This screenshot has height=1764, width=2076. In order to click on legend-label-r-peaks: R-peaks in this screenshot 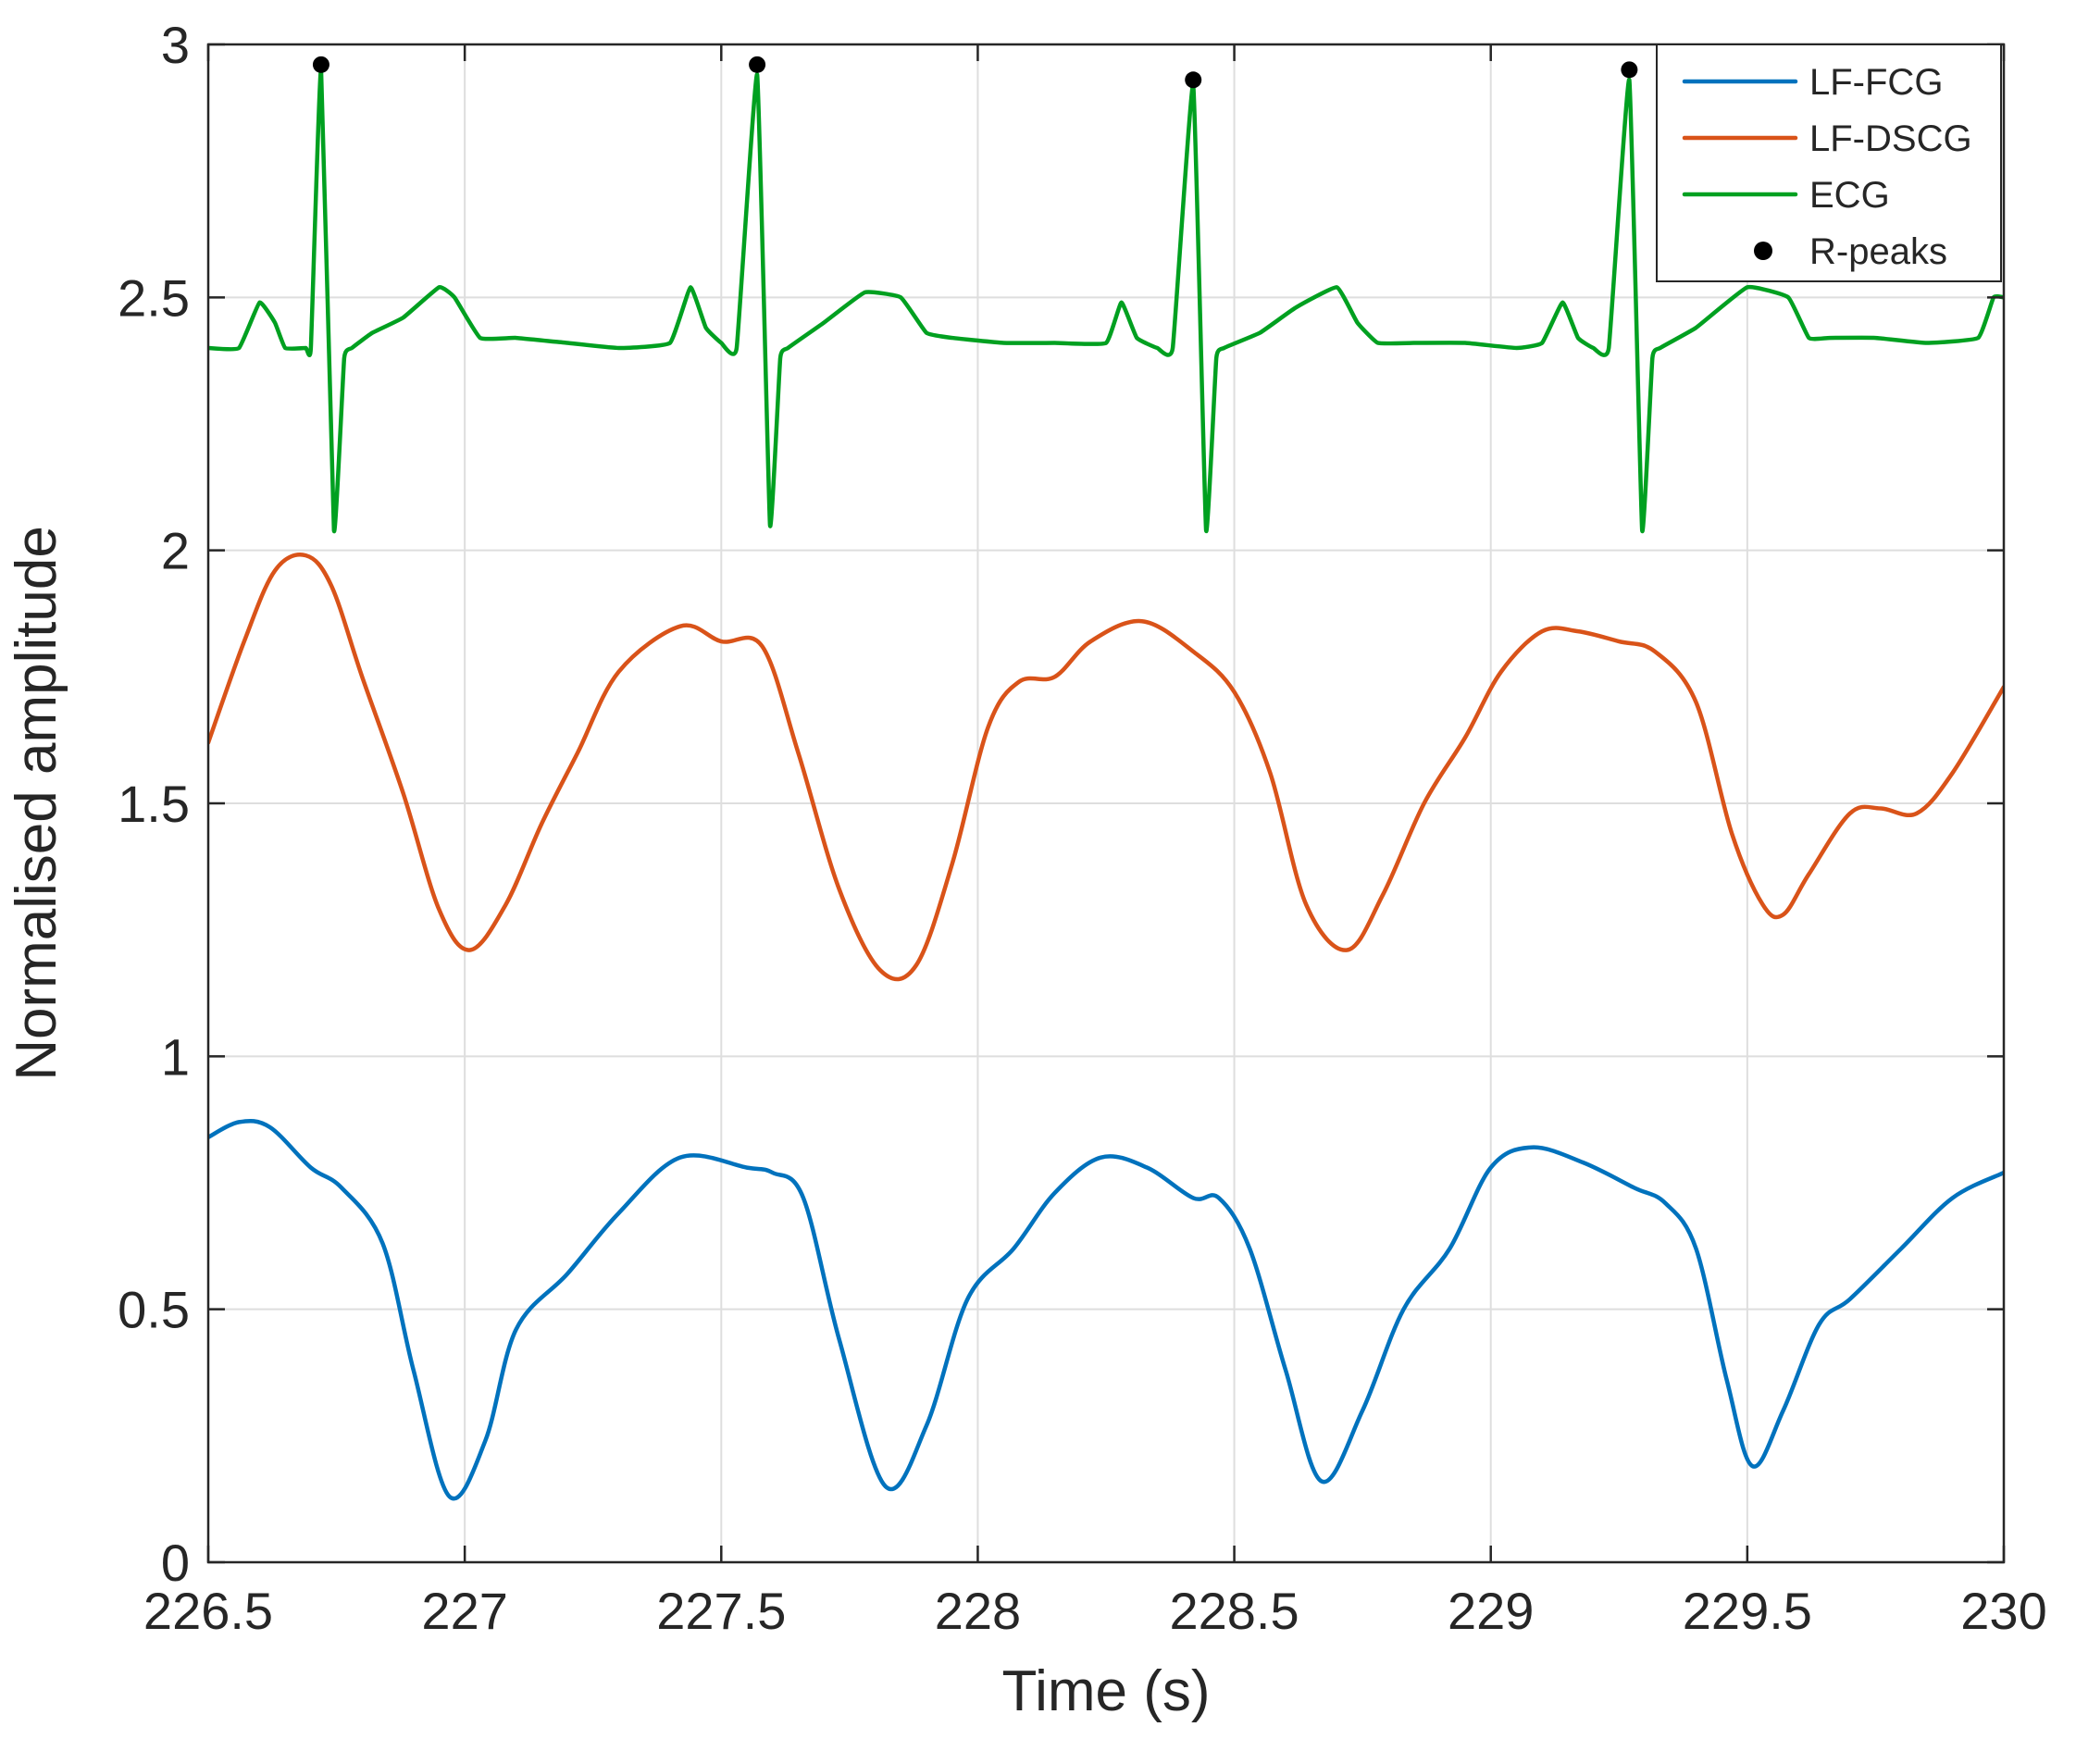, I will do `click(1878, 251)`.